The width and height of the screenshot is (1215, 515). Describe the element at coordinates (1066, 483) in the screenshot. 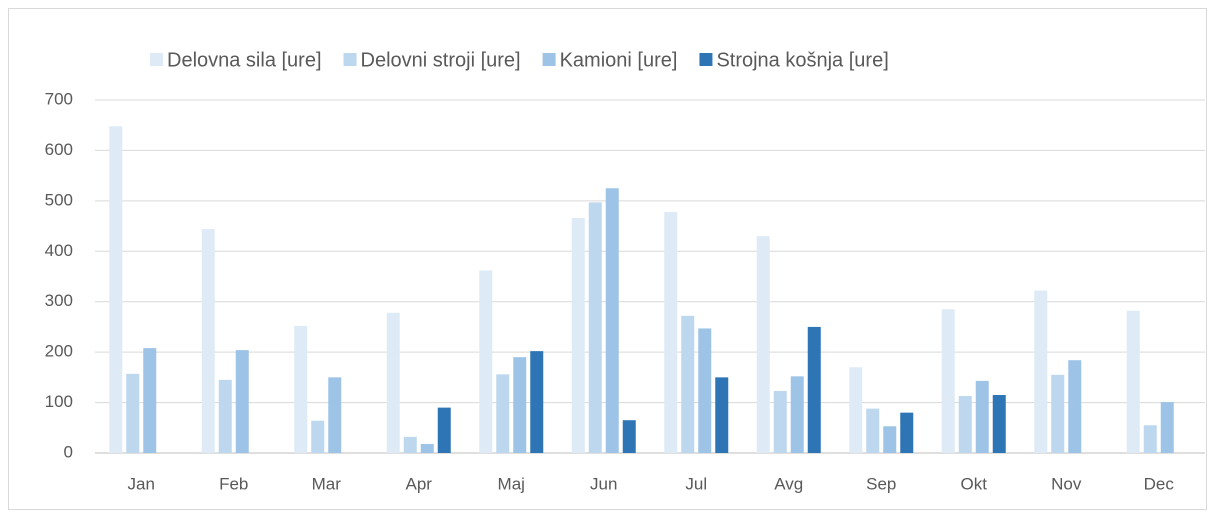

I see `x-tick-label: Nov` at that location.